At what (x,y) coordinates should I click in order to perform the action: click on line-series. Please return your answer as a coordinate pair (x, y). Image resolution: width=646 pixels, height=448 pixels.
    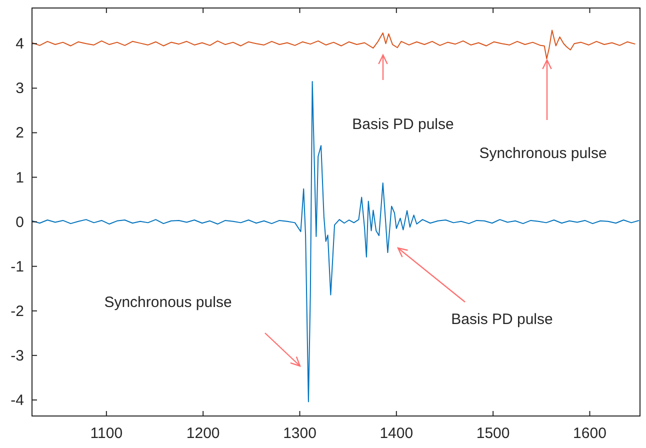
    Looking at the image, I should click on (334, 45).